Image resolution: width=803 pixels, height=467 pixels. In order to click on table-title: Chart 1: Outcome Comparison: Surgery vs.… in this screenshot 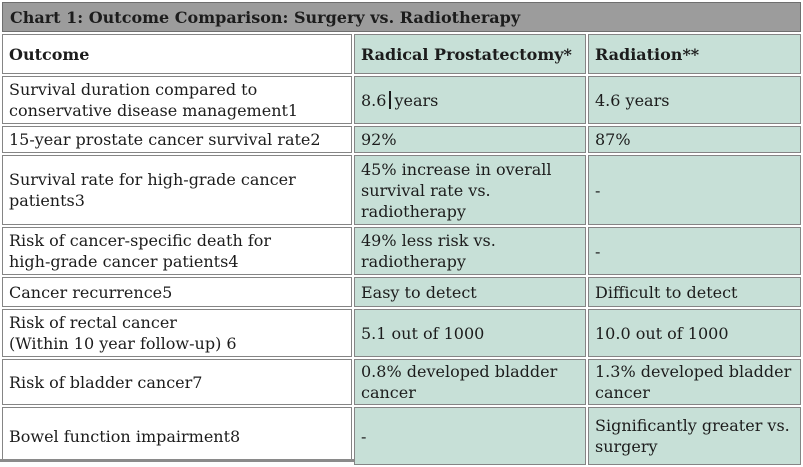, I will do `click(402, 17)`.